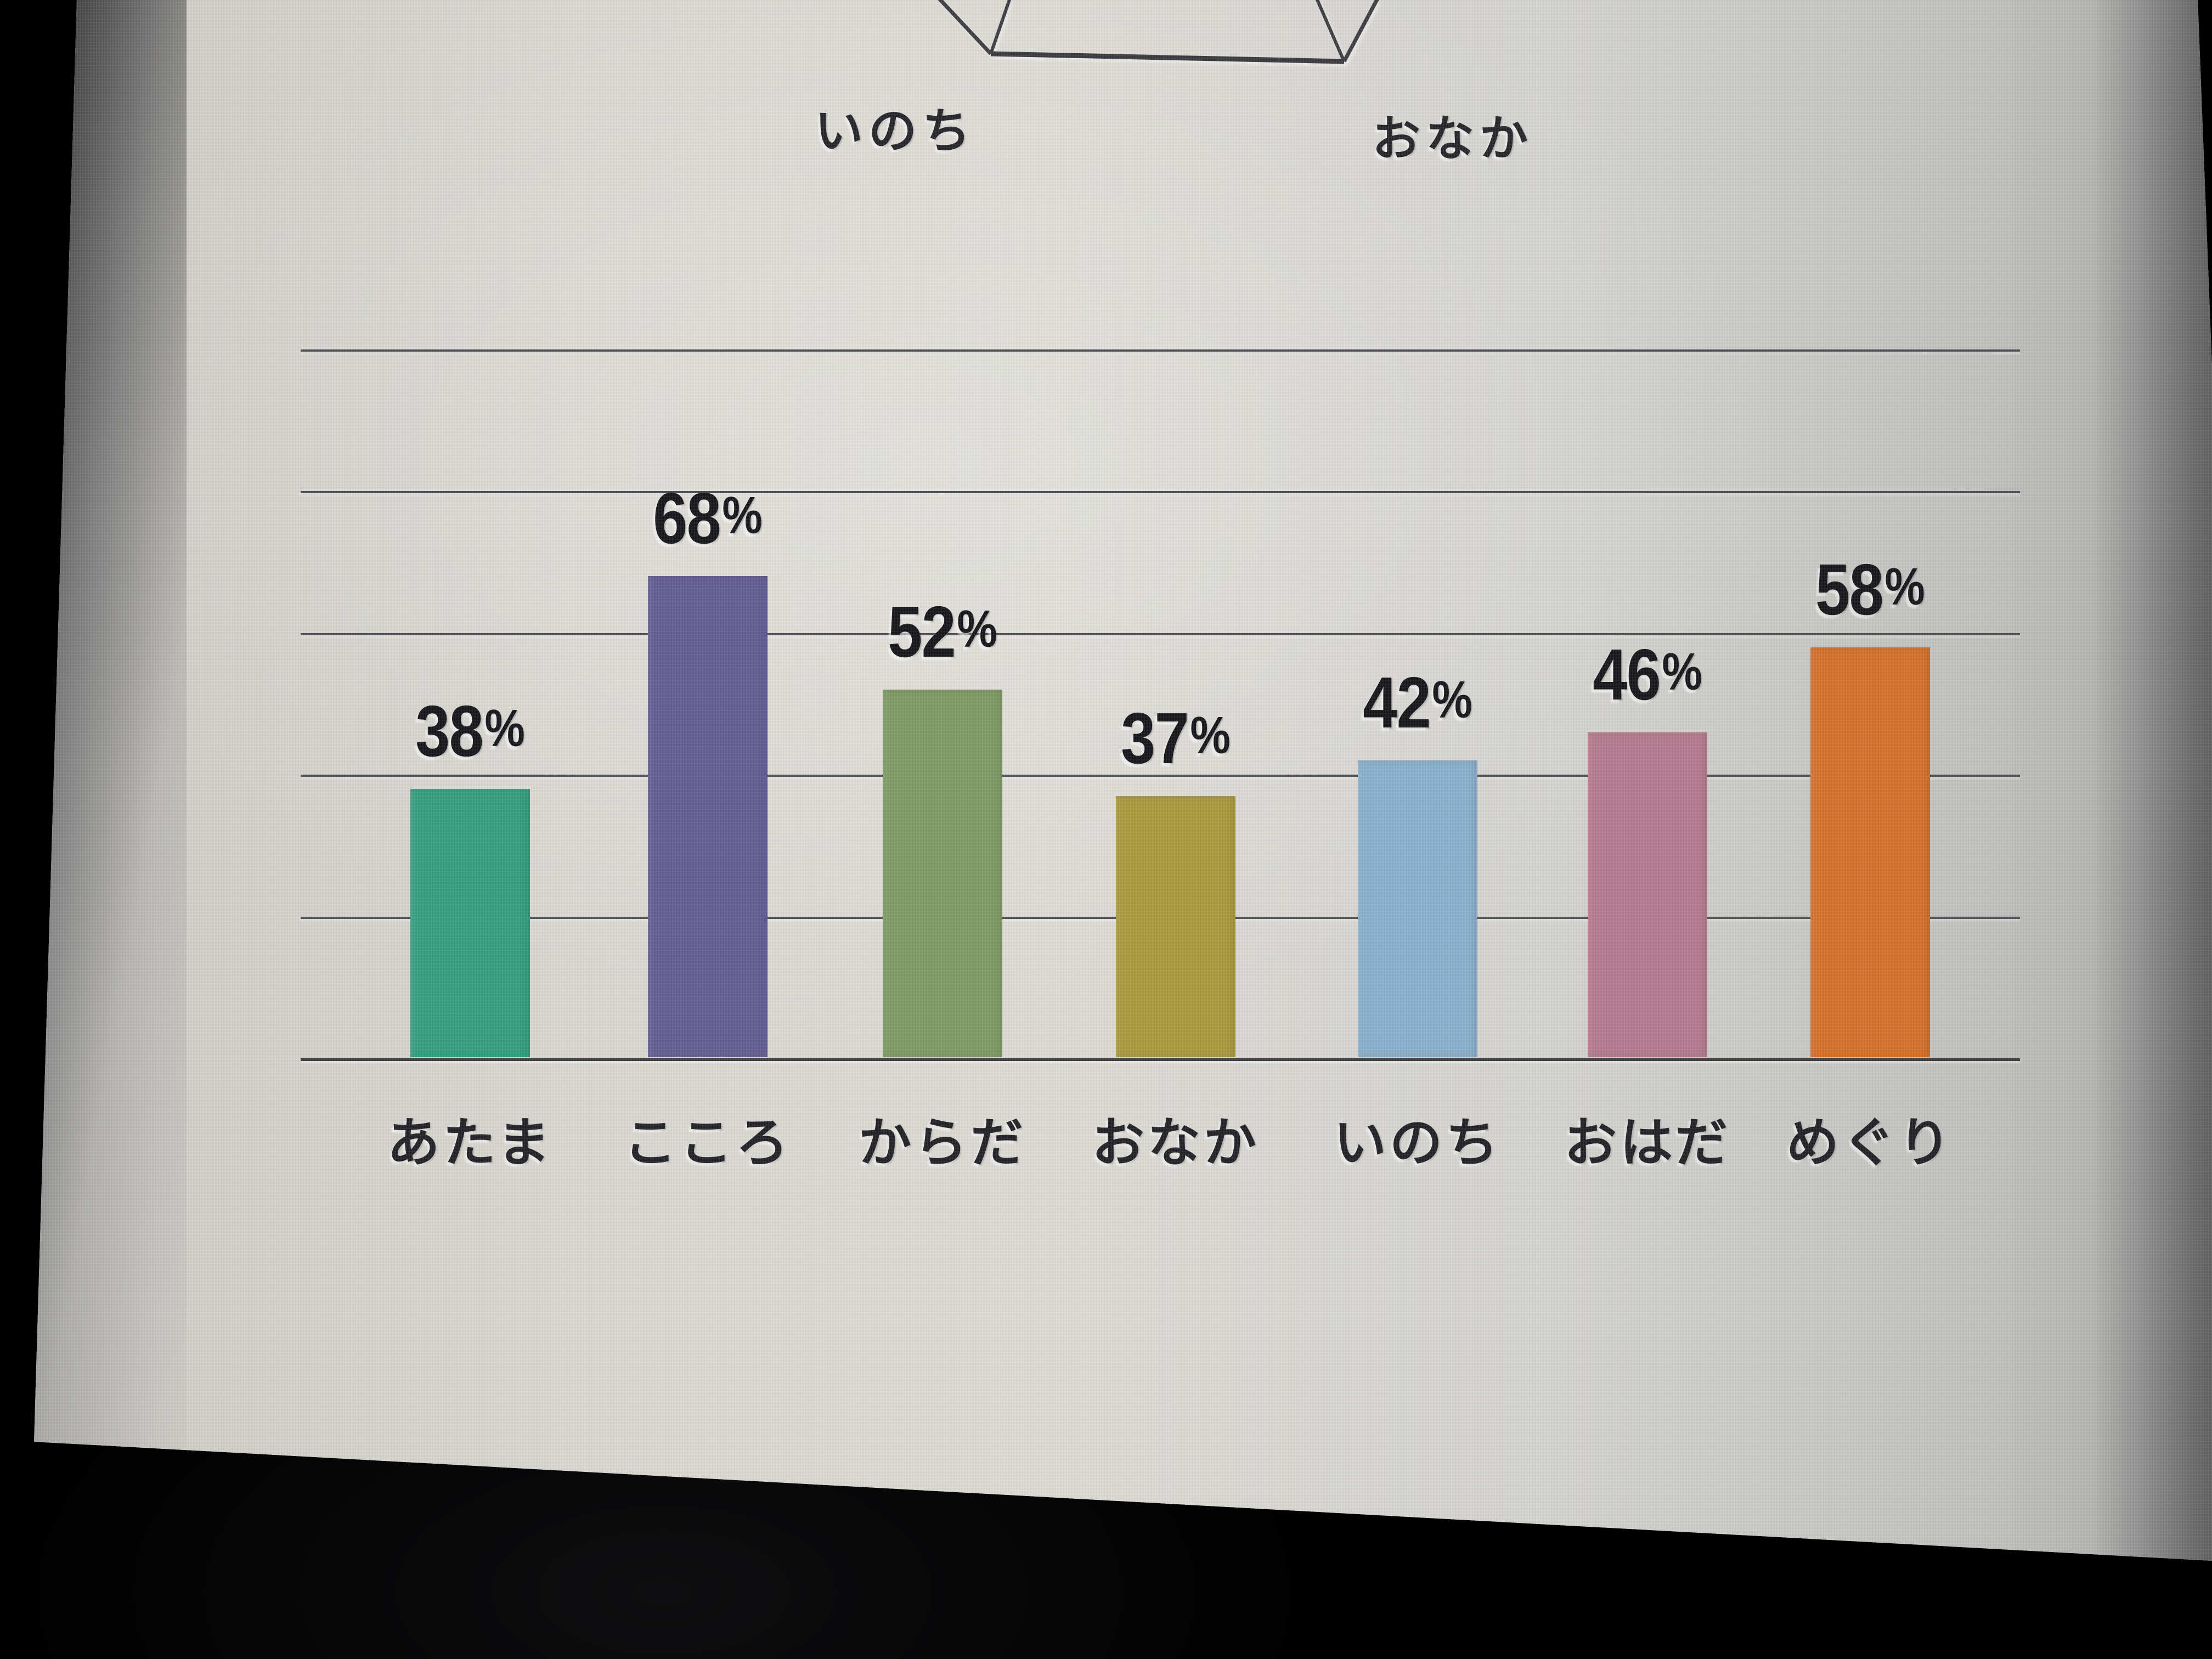  I want to click on value-number: 37, so click(1155, 739).